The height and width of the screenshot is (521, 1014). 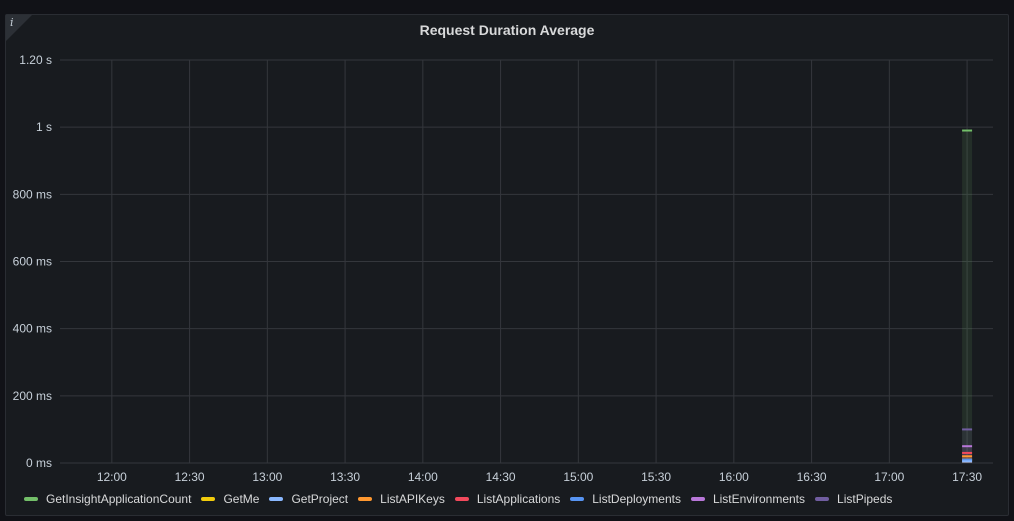 What do you see at coordinates (967, 477) in the screenshot?
I see `x-tick-label: 17:30` at bounding box center [967, 477].